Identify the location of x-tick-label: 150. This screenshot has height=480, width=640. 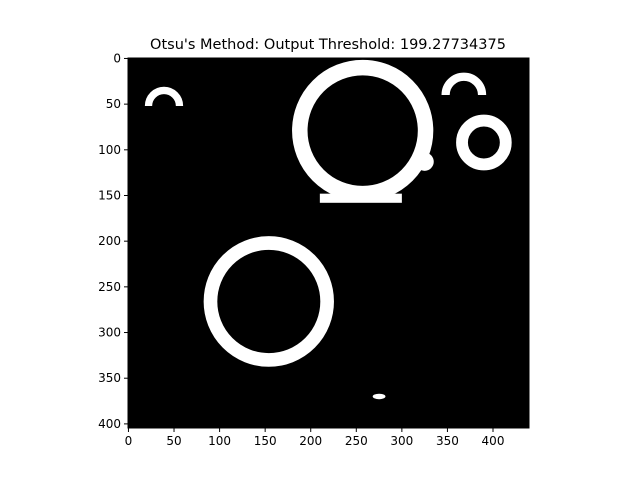
(265, 441).